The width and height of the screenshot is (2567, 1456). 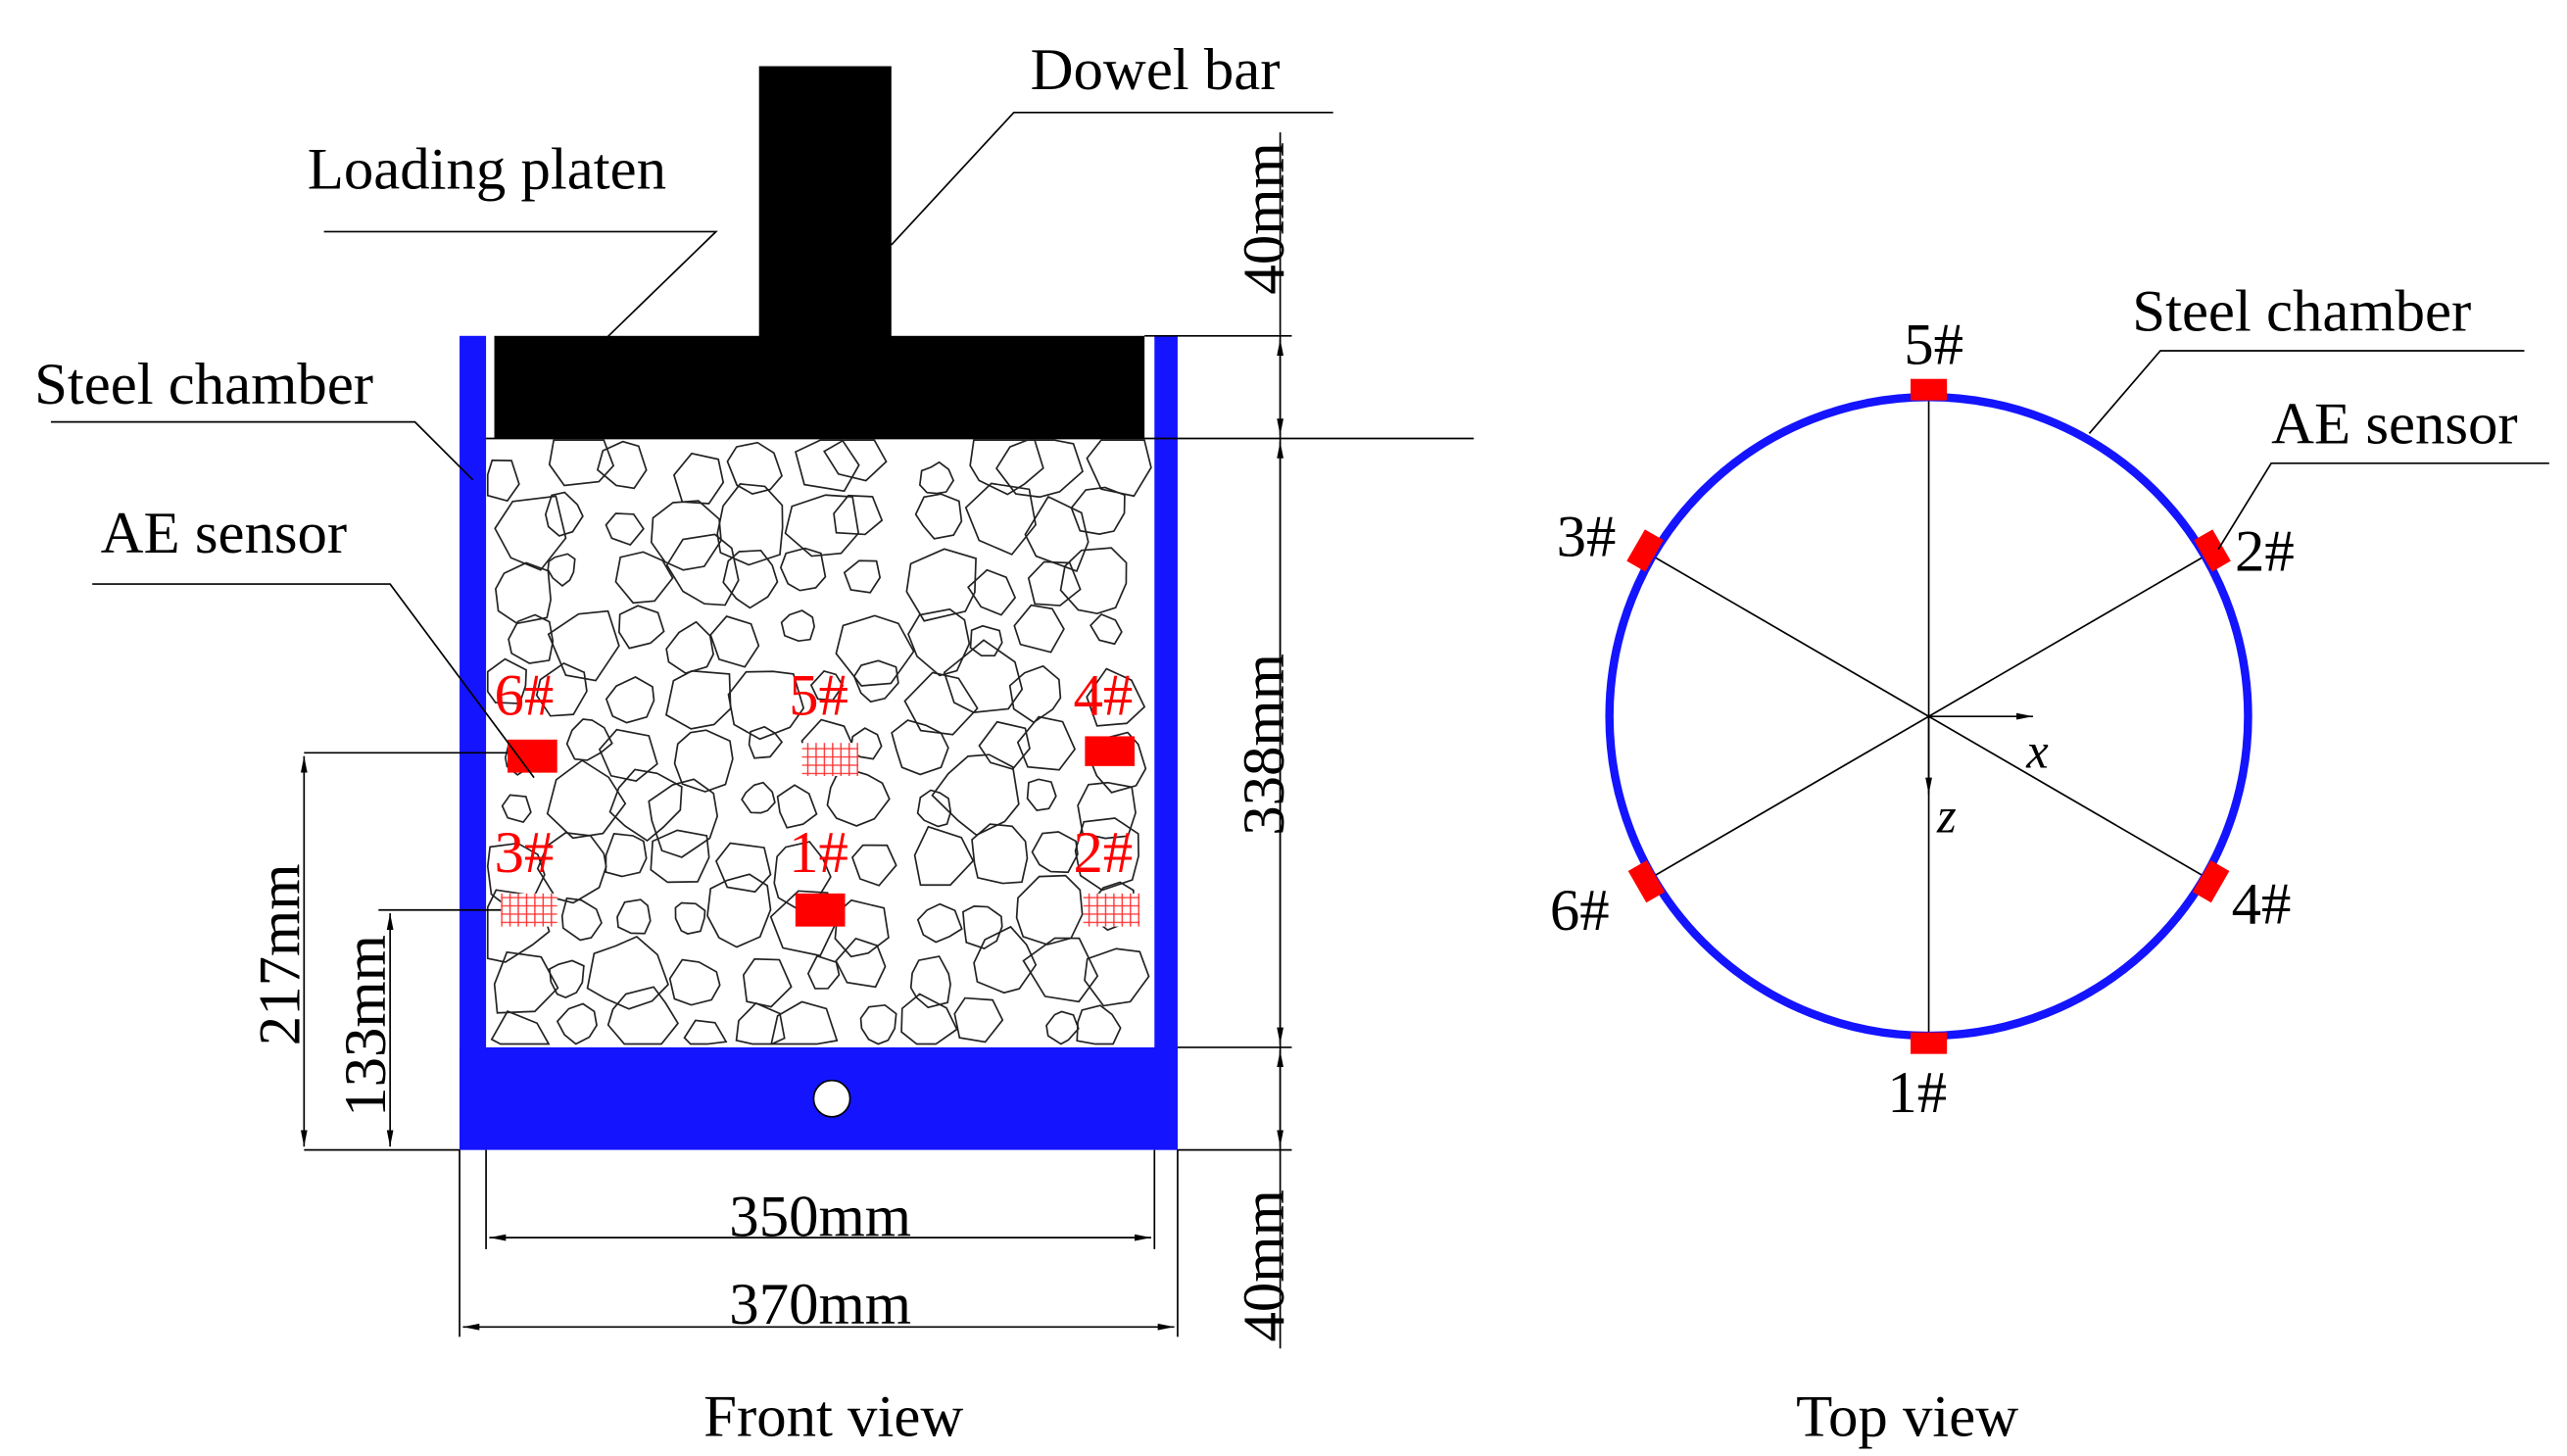 I want to click on view-title: Front view, so click(x=833, y=1417).